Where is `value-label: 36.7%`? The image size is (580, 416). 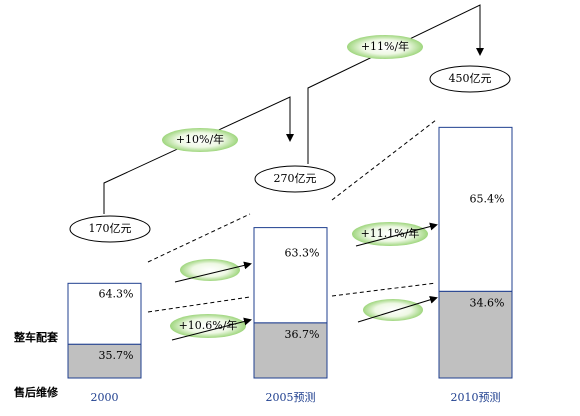
value-label: 36.7% is located at coordinates (302, 334).